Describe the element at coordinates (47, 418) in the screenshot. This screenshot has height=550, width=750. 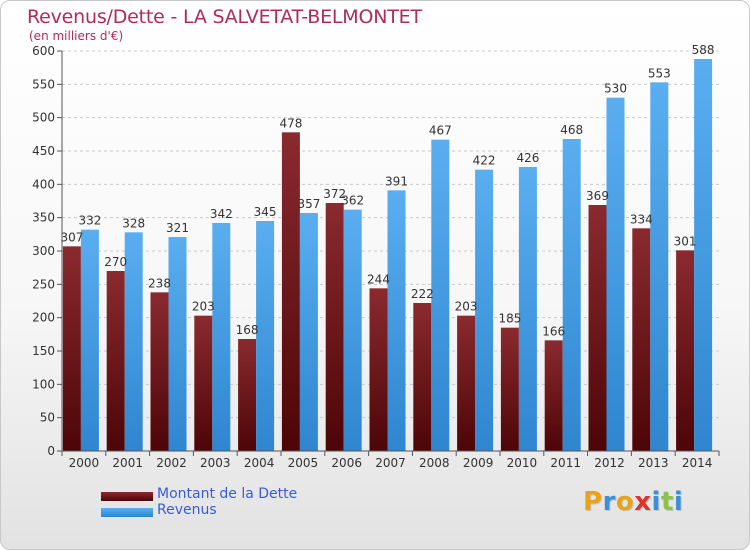
I see `y-tick-label: 50` at that location.